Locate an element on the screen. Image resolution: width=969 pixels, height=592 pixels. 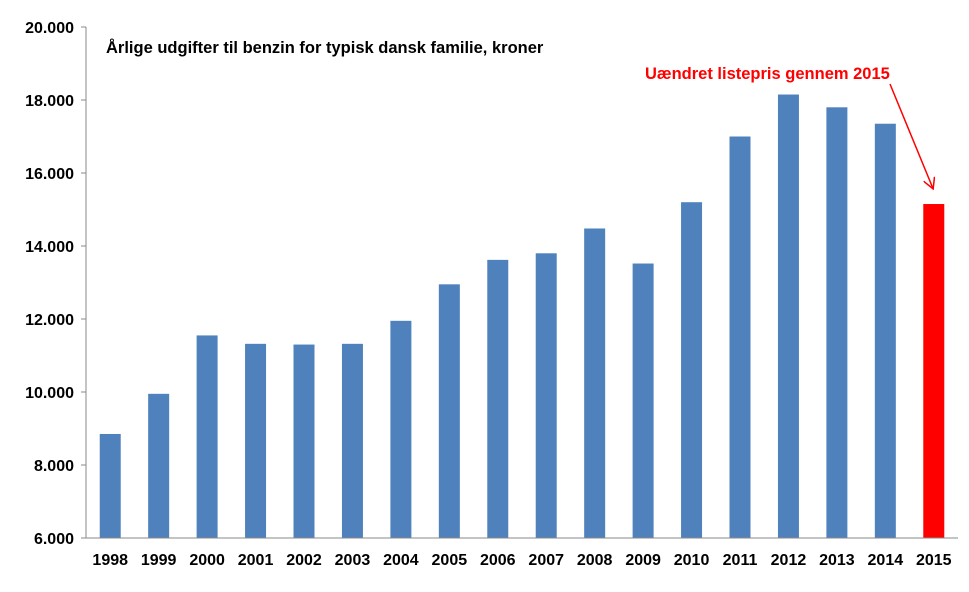
y-tick-label: 10.000 is located at coordinates (49, 393).